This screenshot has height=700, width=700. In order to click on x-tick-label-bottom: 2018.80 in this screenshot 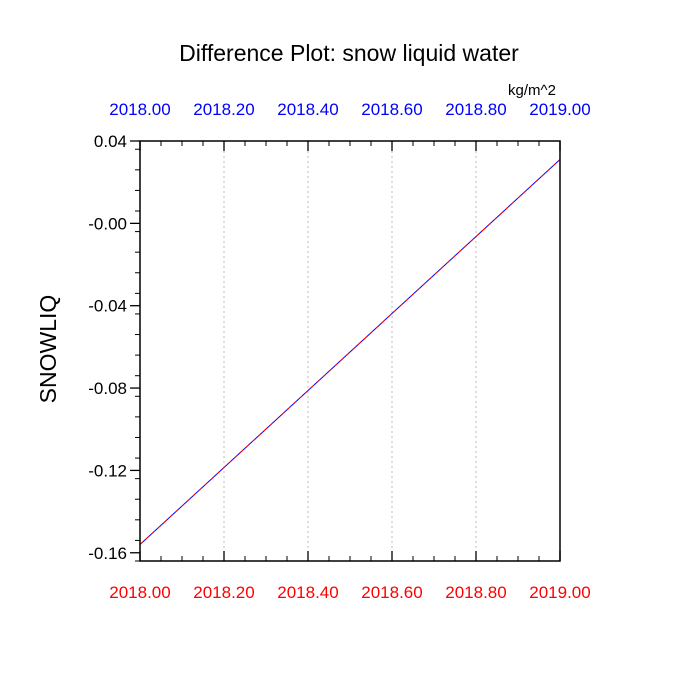, I will do `click(475, 592)`.